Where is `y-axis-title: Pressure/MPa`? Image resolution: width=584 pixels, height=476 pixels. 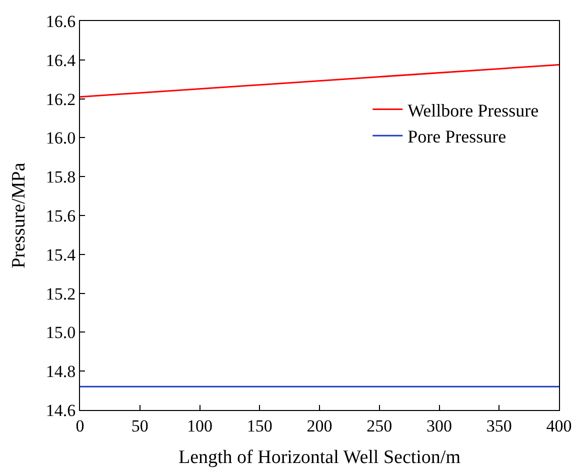
y-axis-title: Pressure/MPa is located at coordinates (19, 215).